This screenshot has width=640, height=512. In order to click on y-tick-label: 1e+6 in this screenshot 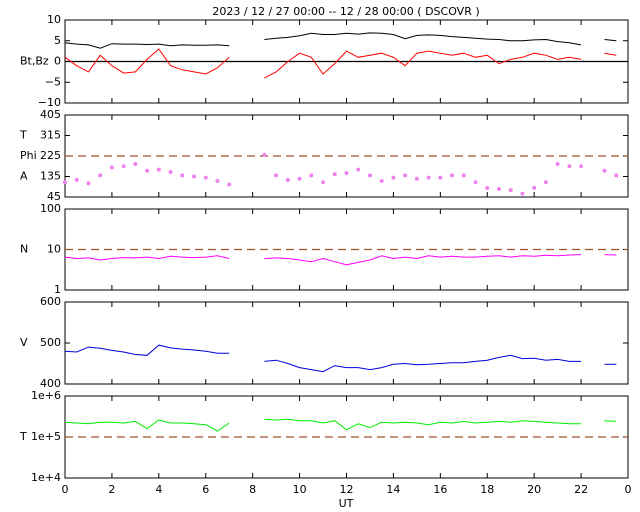, I will do `click(46, 395)`.